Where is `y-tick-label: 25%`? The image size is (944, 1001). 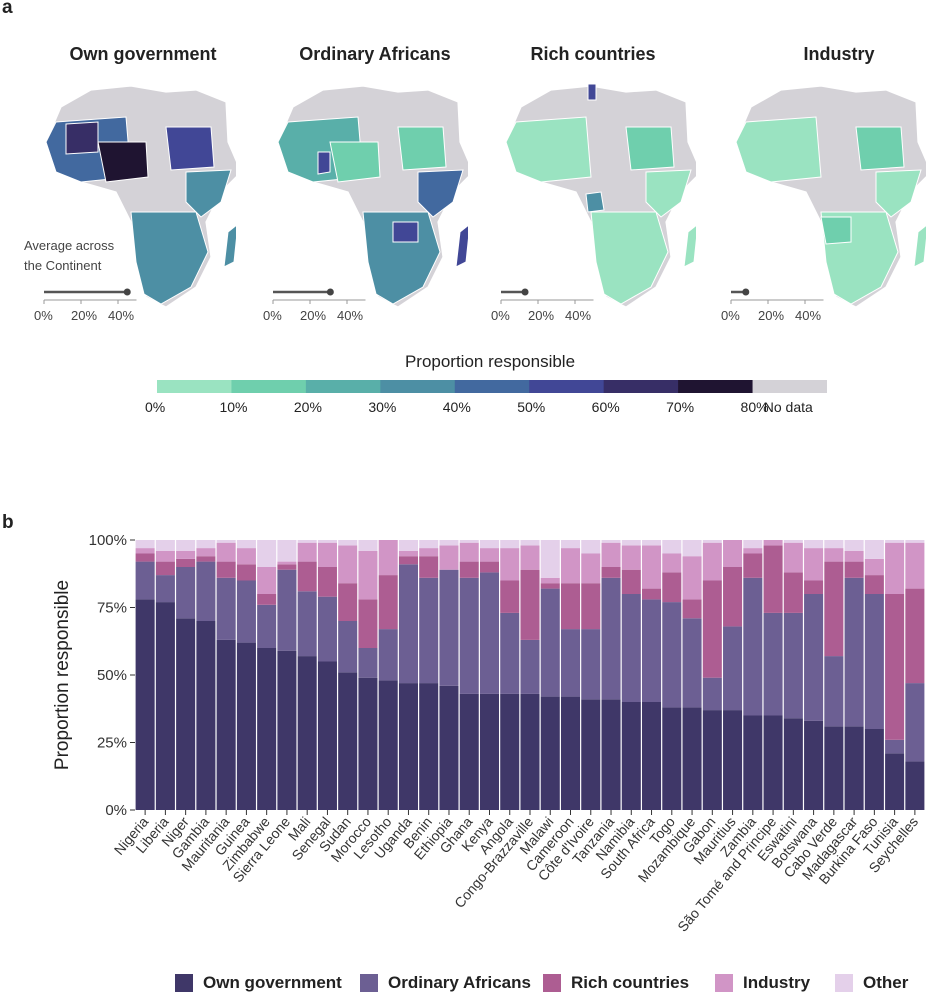
y-tick-label: 25% is located at coordinates (112, 743).